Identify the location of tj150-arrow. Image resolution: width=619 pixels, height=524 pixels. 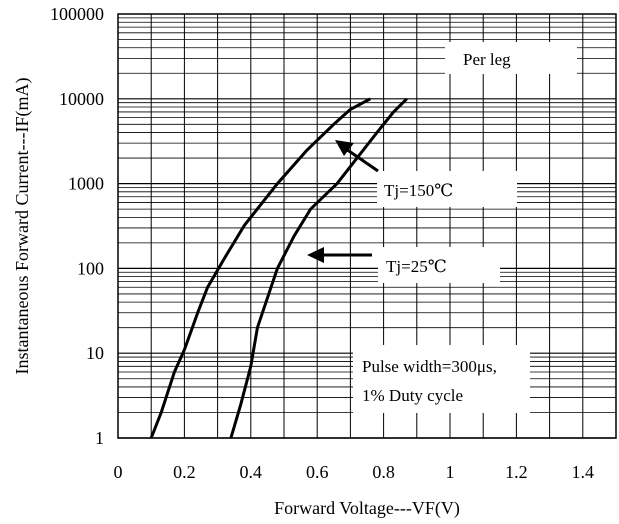
(357, 156).